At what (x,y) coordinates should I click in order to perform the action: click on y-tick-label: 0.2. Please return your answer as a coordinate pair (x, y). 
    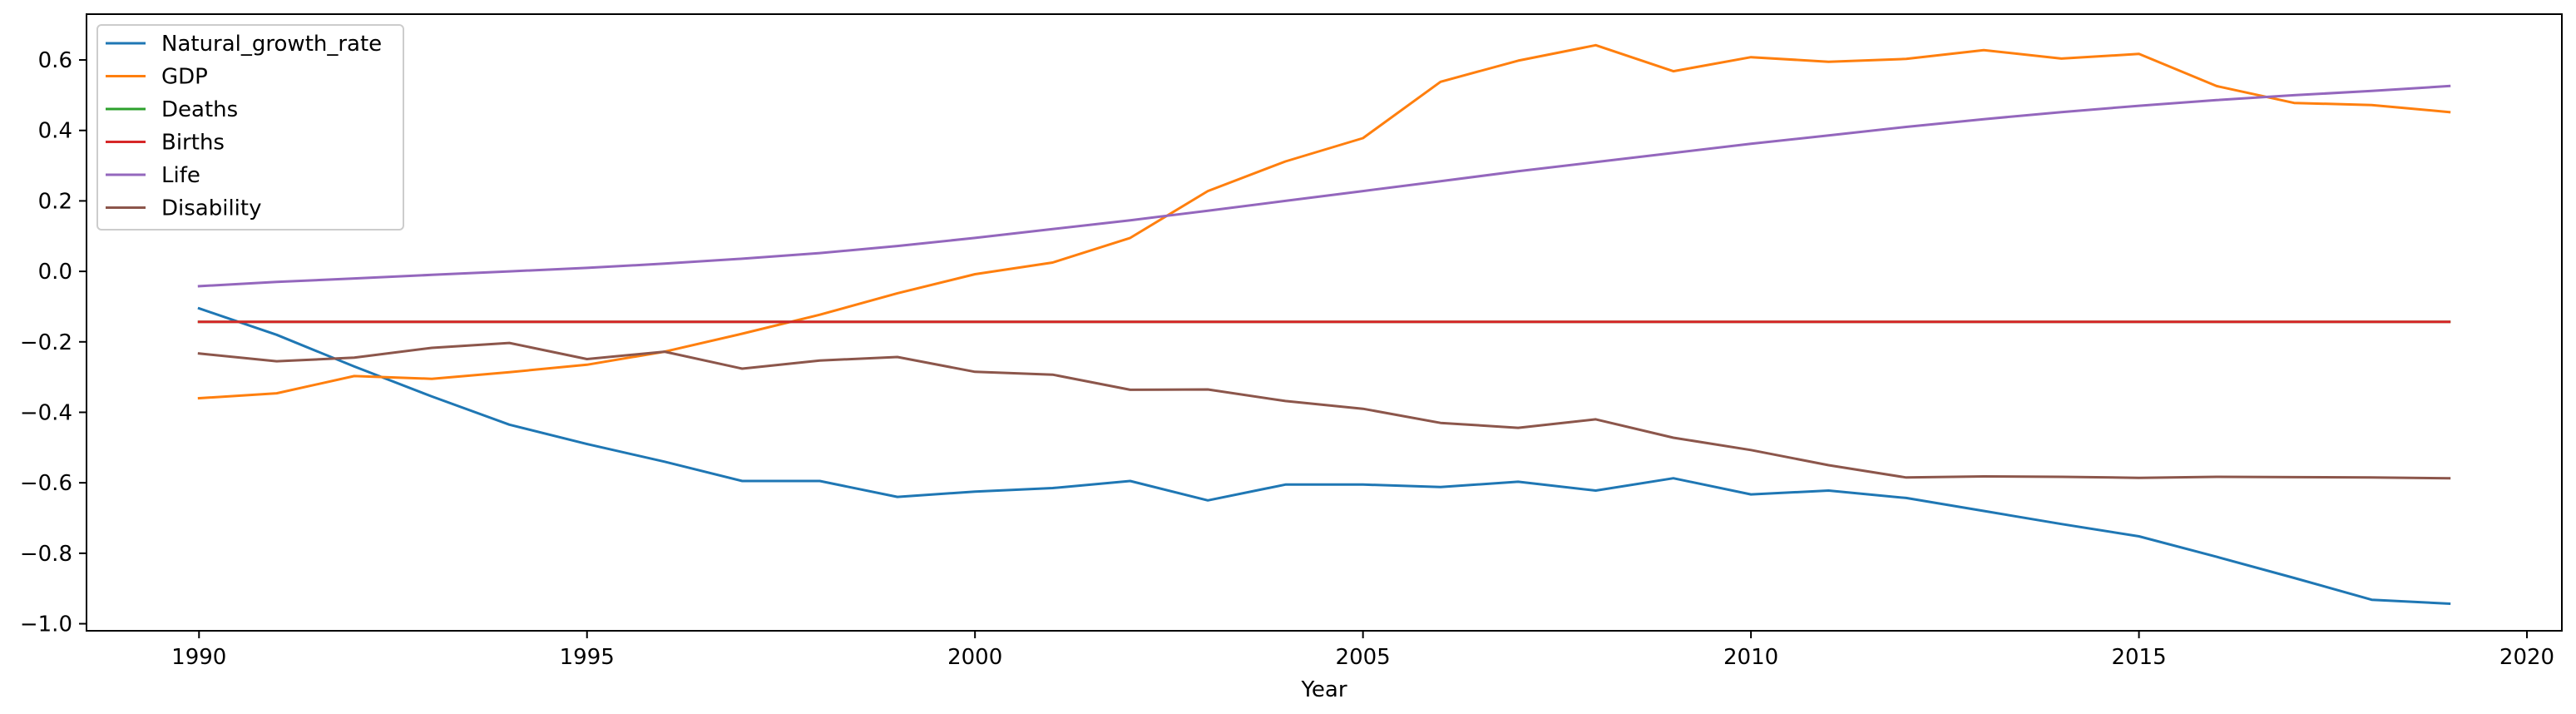
    Looking at the image, I should click on (55, 201).